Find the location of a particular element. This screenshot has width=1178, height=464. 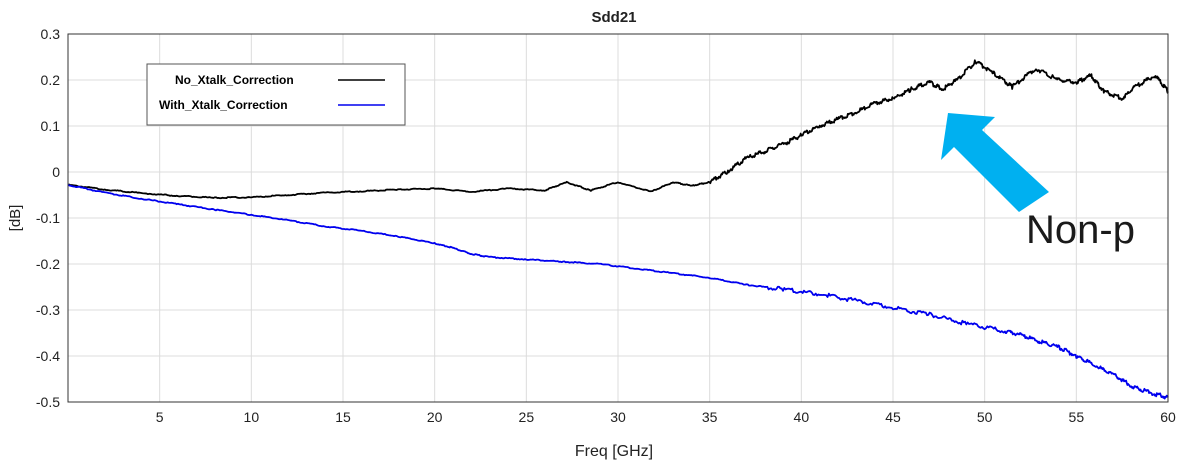

x-tick-label: 60 is located at coordinates (1168, 417).